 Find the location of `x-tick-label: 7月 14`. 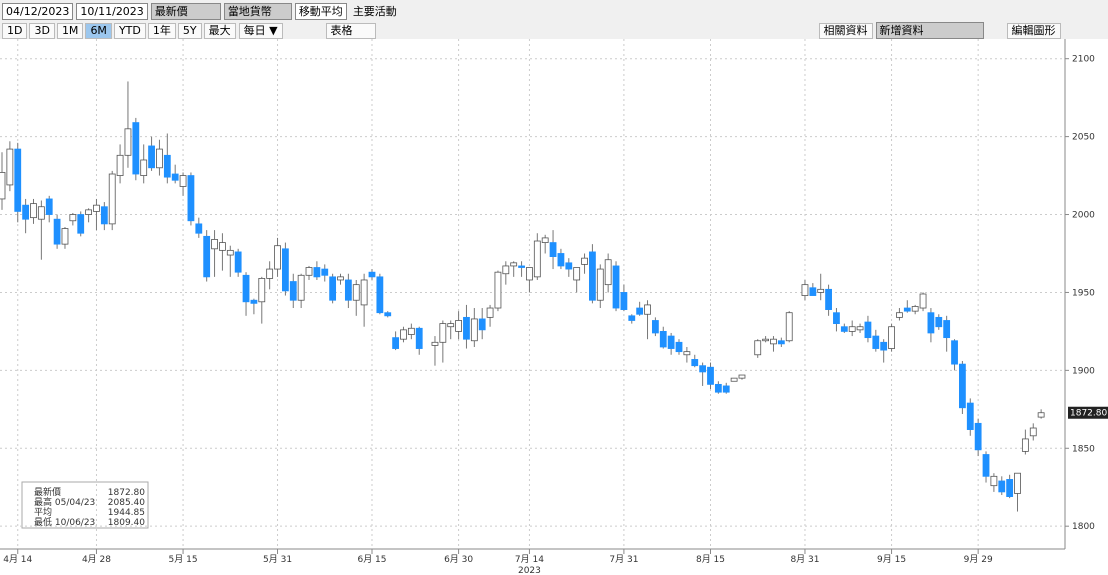

x-tick-label: 7月 14 is located at coordinates (529, 559).